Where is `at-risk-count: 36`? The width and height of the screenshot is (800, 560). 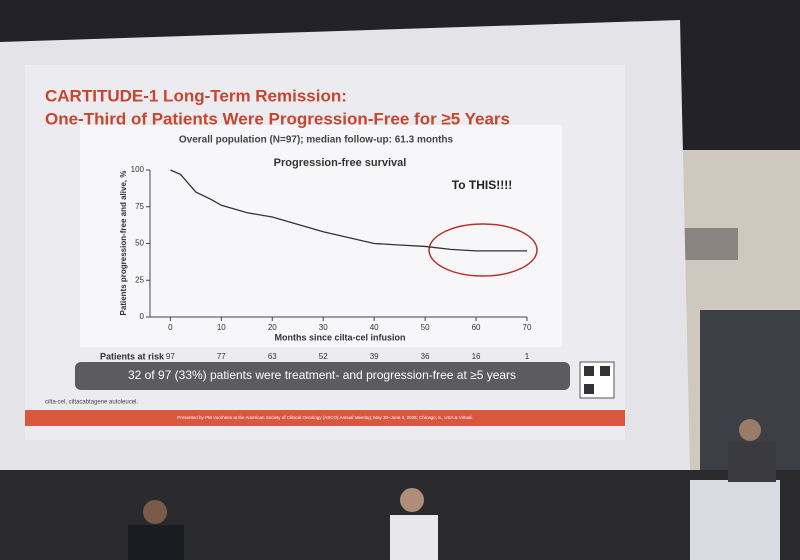 at-risk-count: 36 is located at coordinates (425, 356).